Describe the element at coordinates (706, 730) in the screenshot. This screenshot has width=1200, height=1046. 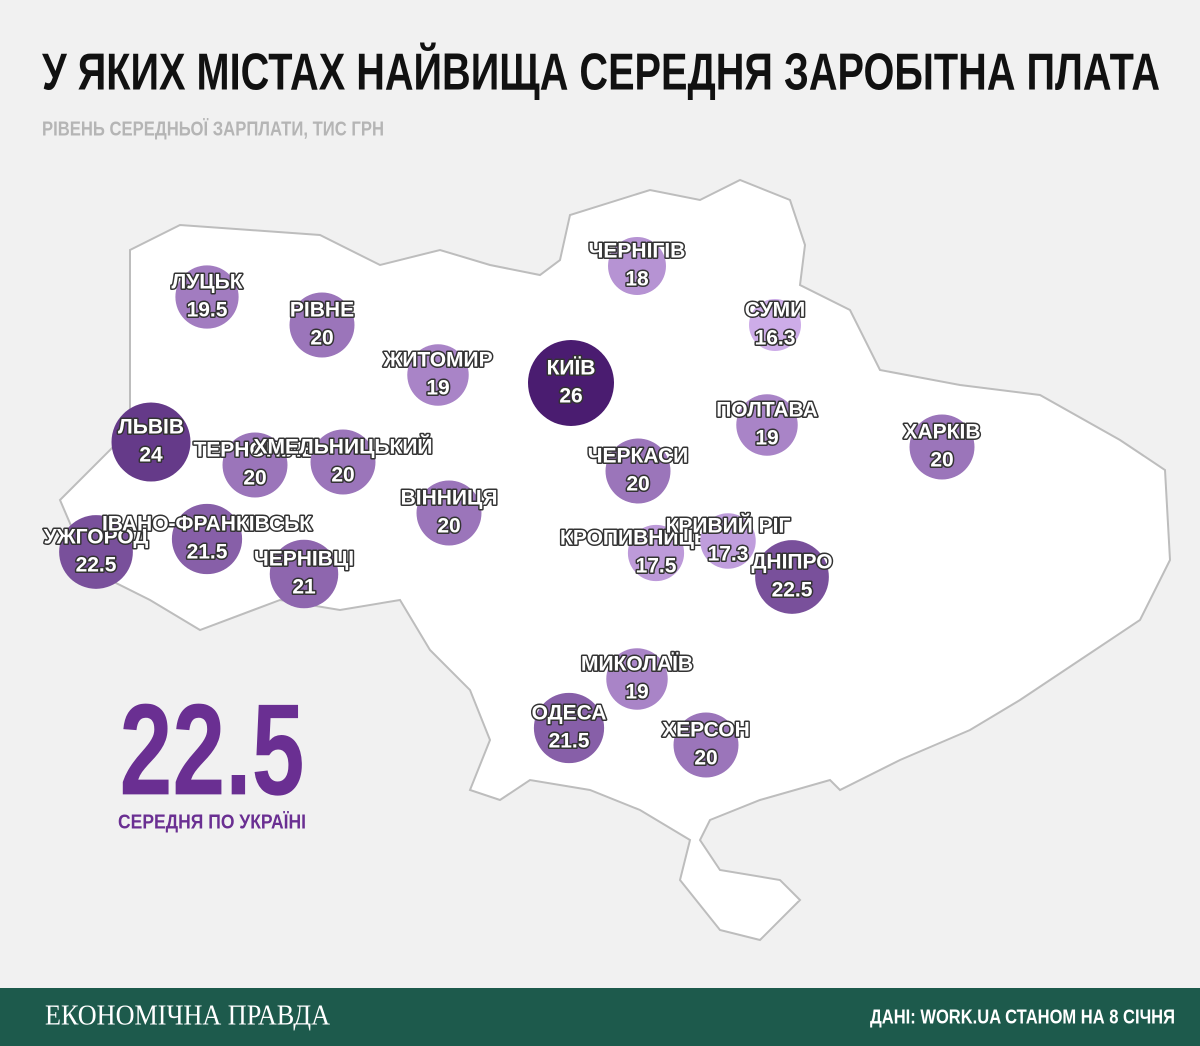
I see `city-name: ХЕРСОН` at that location.